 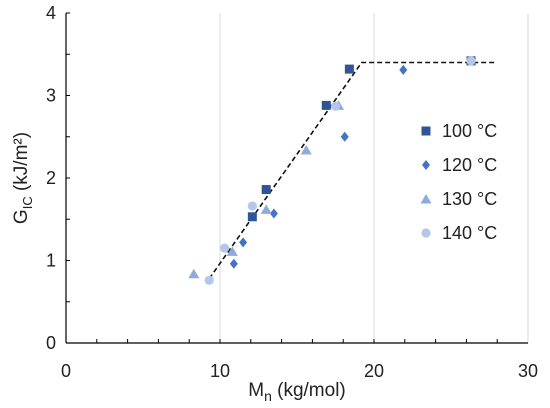 I want to click on legend: 100 °C 120 °C 130 °C 140 °C, so click(x=462, y=180).